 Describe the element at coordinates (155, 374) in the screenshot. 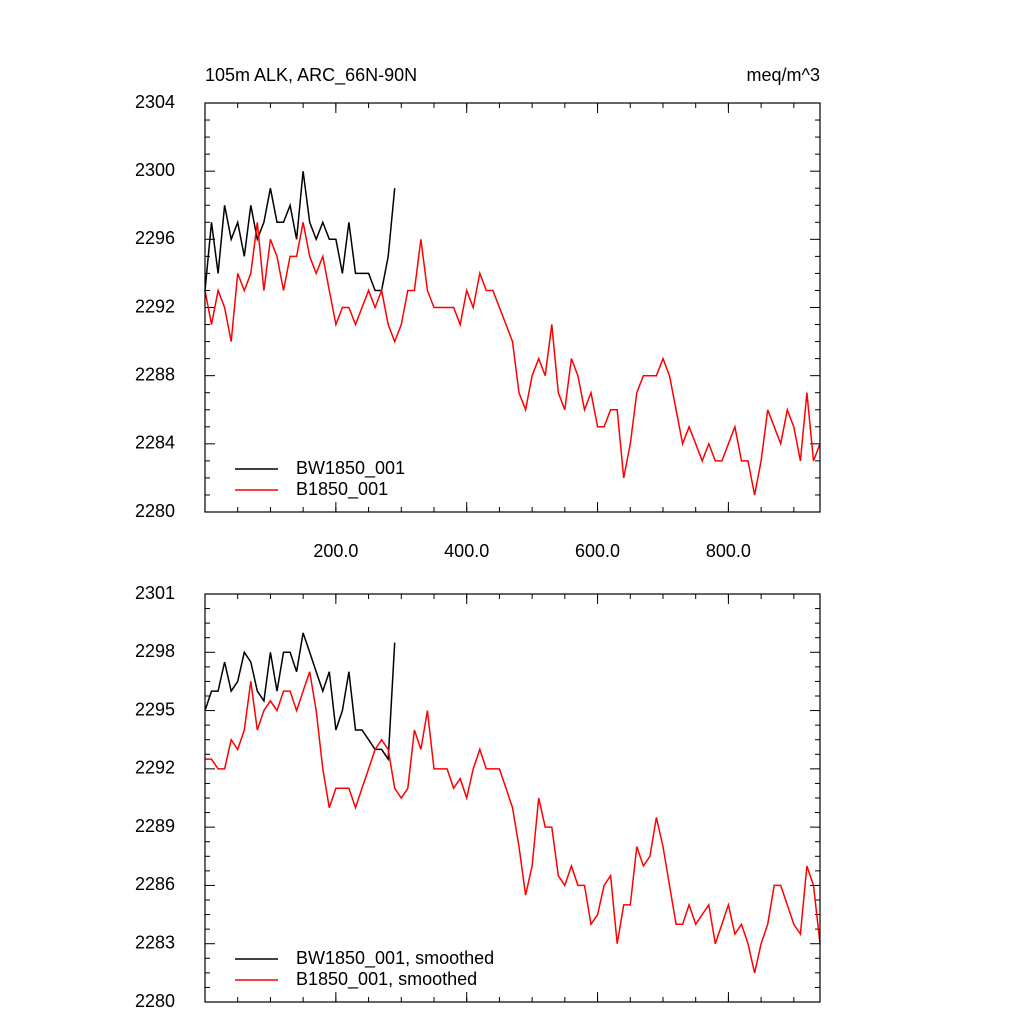

I see `y-tick-label: 2288` at that location.